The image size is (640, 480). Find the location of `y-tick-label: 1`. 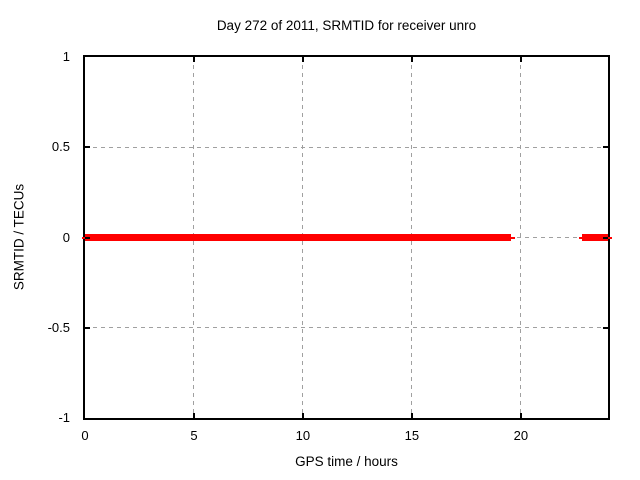

y-tick-label: 1 is located at coordinates (66, 56).